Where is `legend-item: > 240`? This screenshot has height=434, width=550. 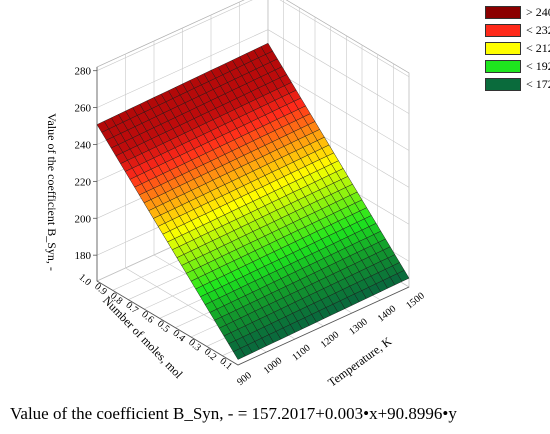
legend-item: > 240 is located at coordinates (517, 12).